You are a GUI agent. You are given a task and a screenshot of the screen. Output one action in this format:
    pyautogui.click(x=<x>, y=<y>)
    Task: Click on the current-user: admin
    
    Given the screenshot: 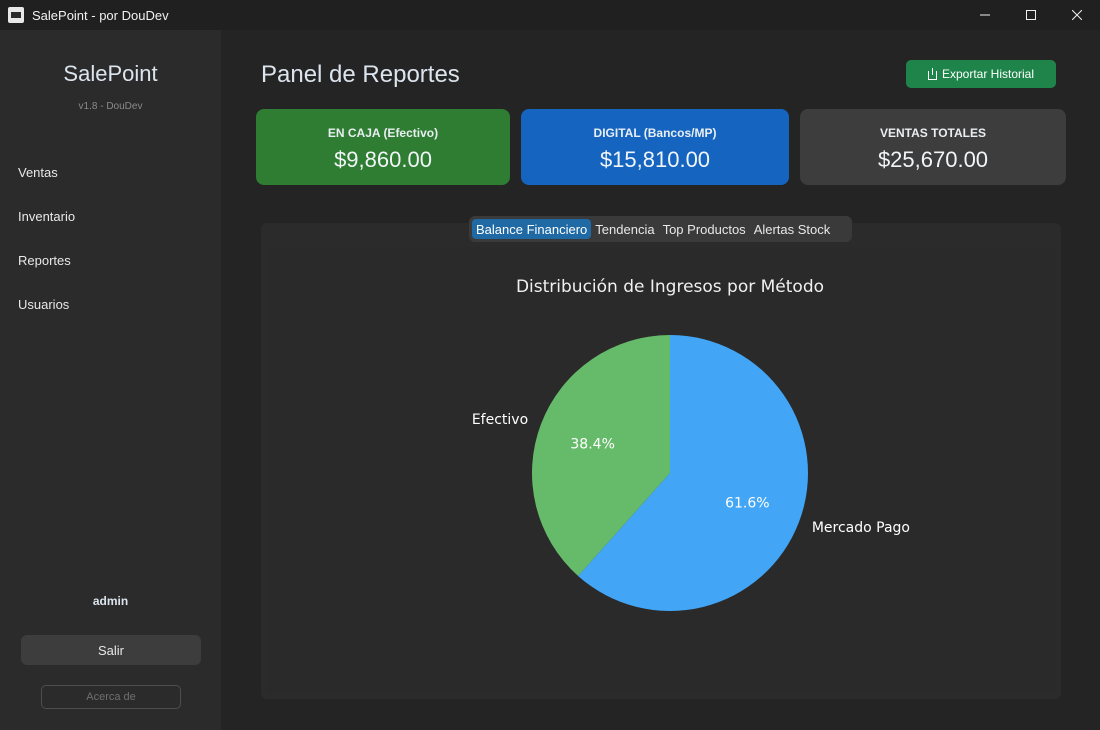 What is the action you would take?
    pyautogui.click(x=110, y=601)
    